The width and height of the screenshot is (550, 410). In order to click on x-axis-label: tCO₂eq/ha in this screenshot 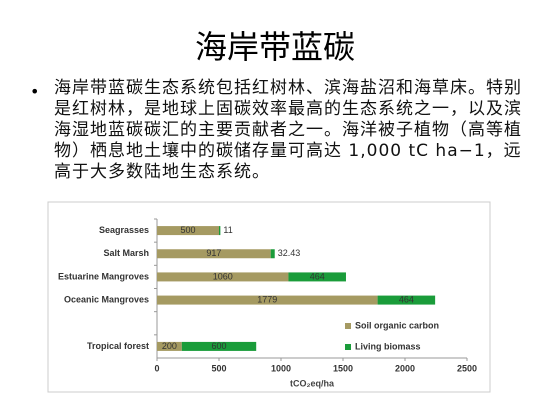, I will do `click(312, 383)`.